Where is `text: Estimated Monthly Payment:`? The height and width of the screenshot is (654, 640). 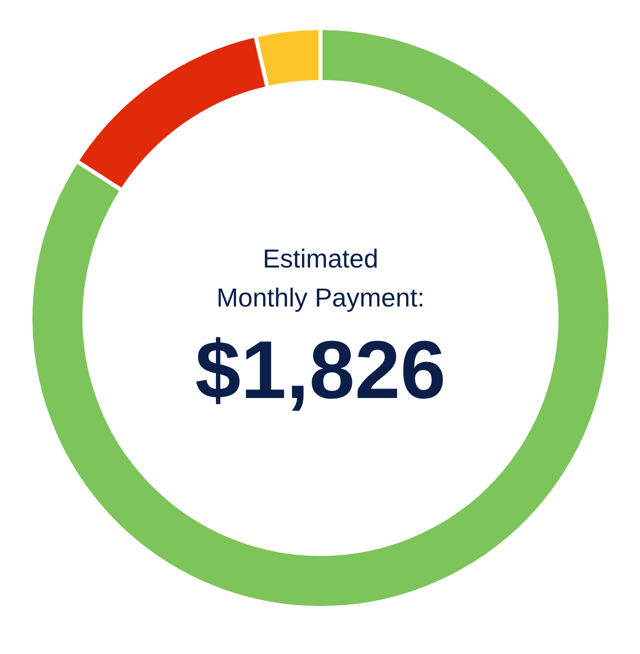 text: Estimated Monthly Payment: is located at coordinates (320, 278).